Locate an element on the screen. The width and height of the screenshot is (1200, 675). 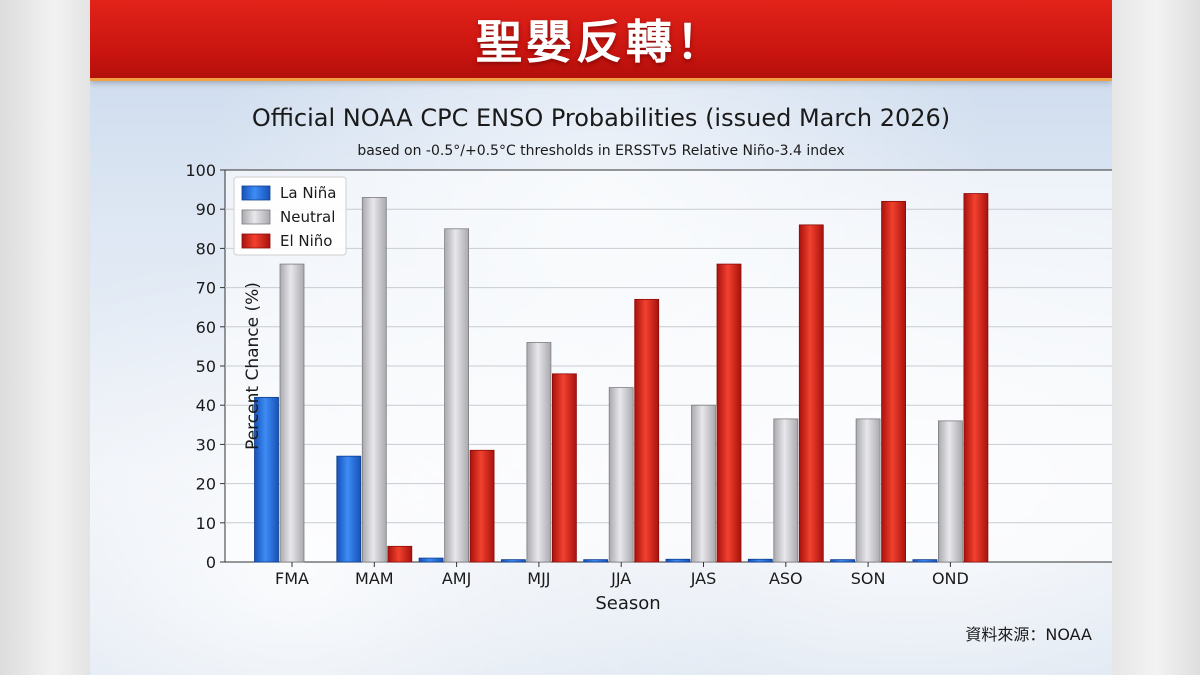
bar-la-ni-a-mjj is located at coordinates (513, 561).